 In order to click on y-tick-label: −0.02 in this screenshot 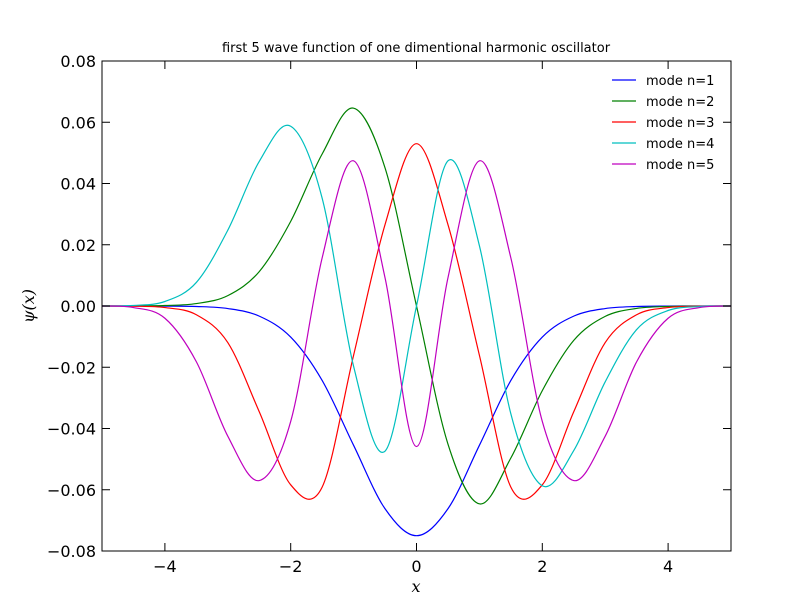, I will do `click(71, 367)`.